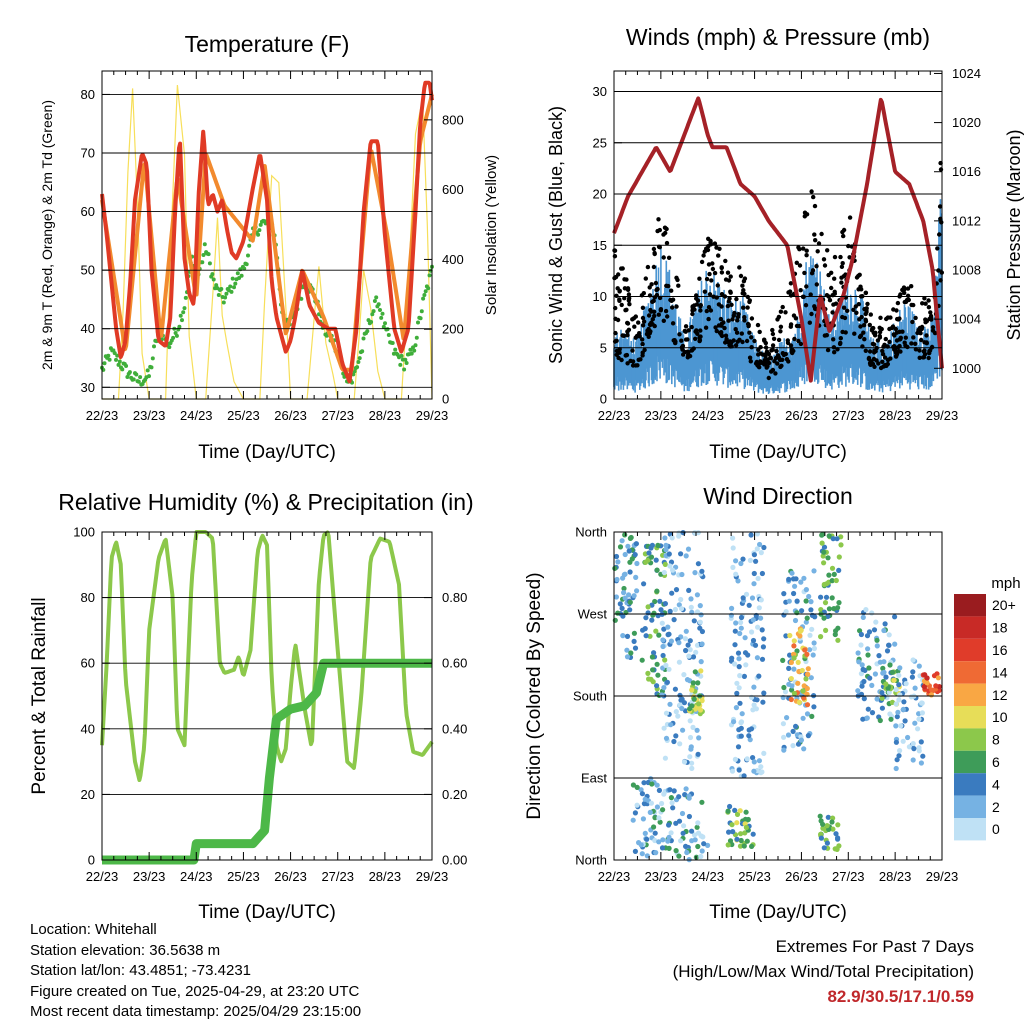 The width and height of the screenshot is (1024, 1024). I want to click on dir-xtick-label: 29/23, so click(942, 876).